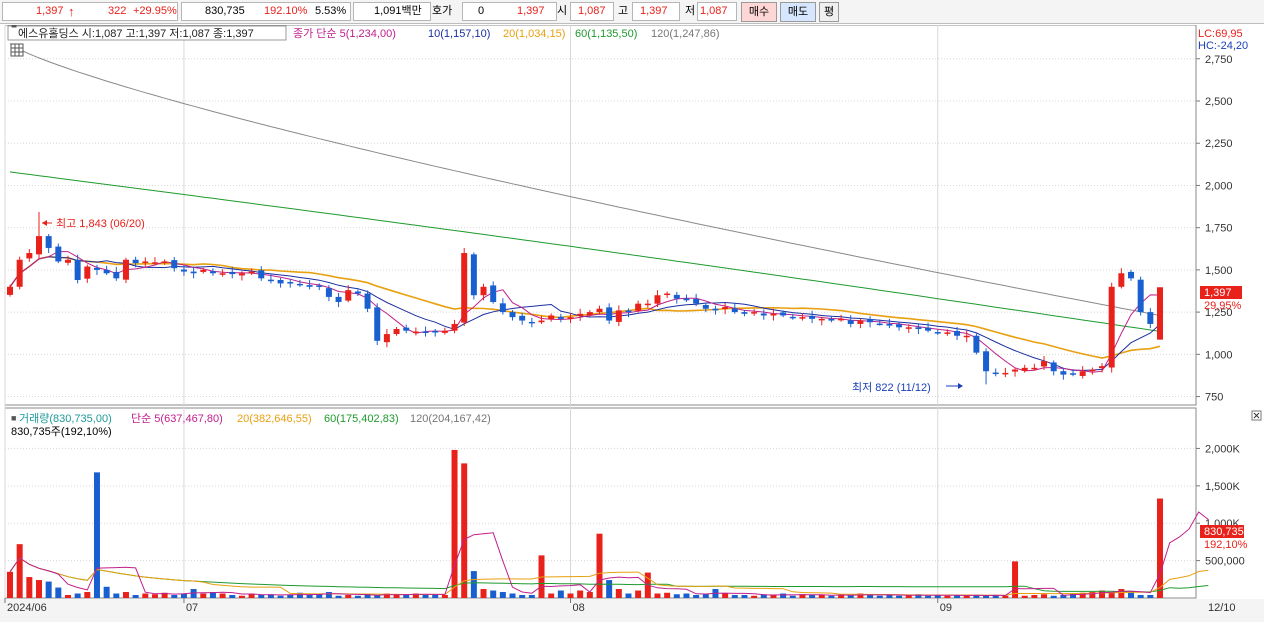 This screenshot has width=1264, height=622. I want to click on grid-toggle-icon, so click(17, 50).